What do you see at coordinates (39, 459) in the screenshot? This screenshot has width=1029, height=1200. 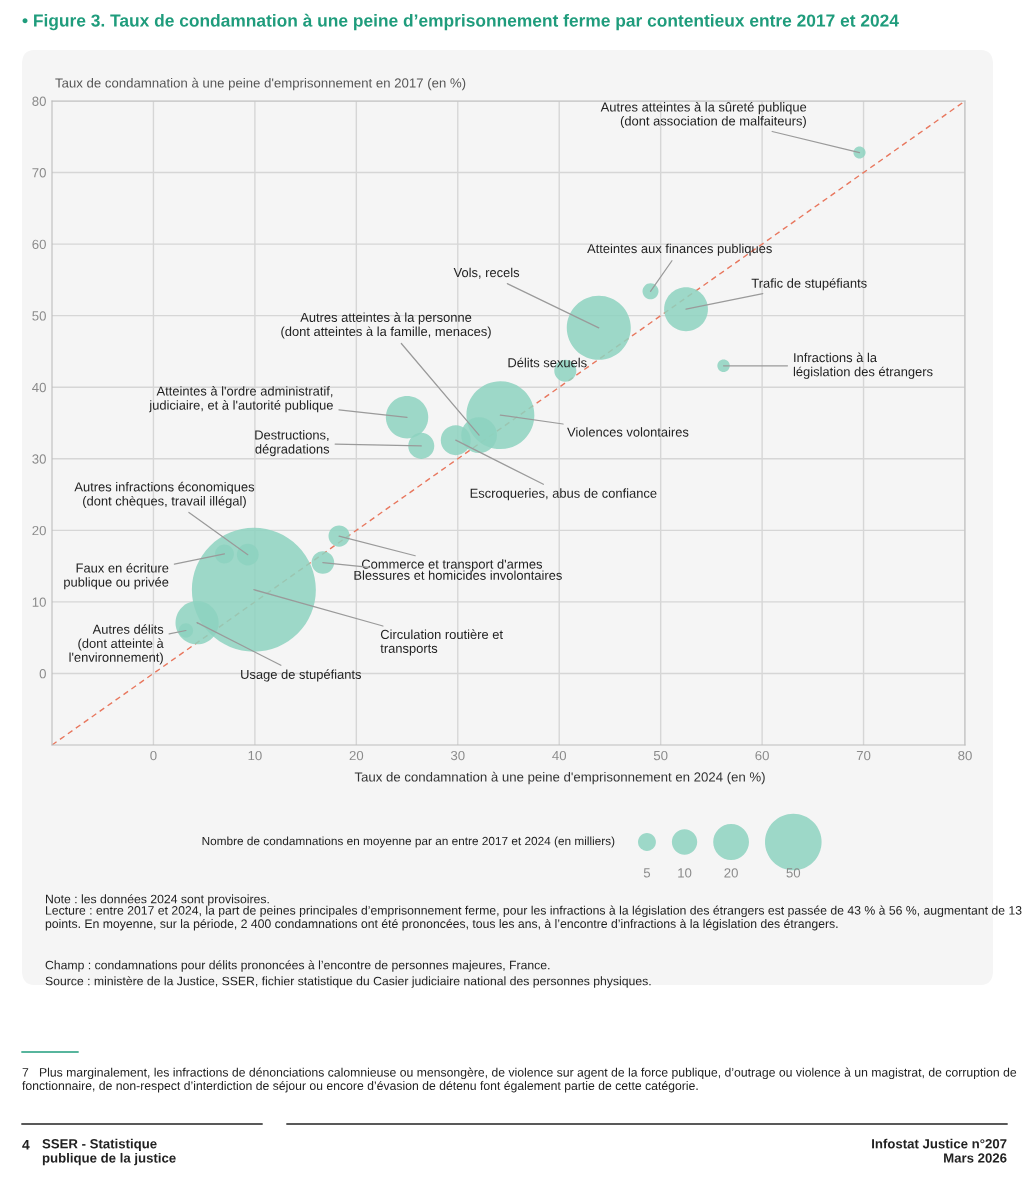 I see `y-tick-label: 30` at bounding box center [39, 459].